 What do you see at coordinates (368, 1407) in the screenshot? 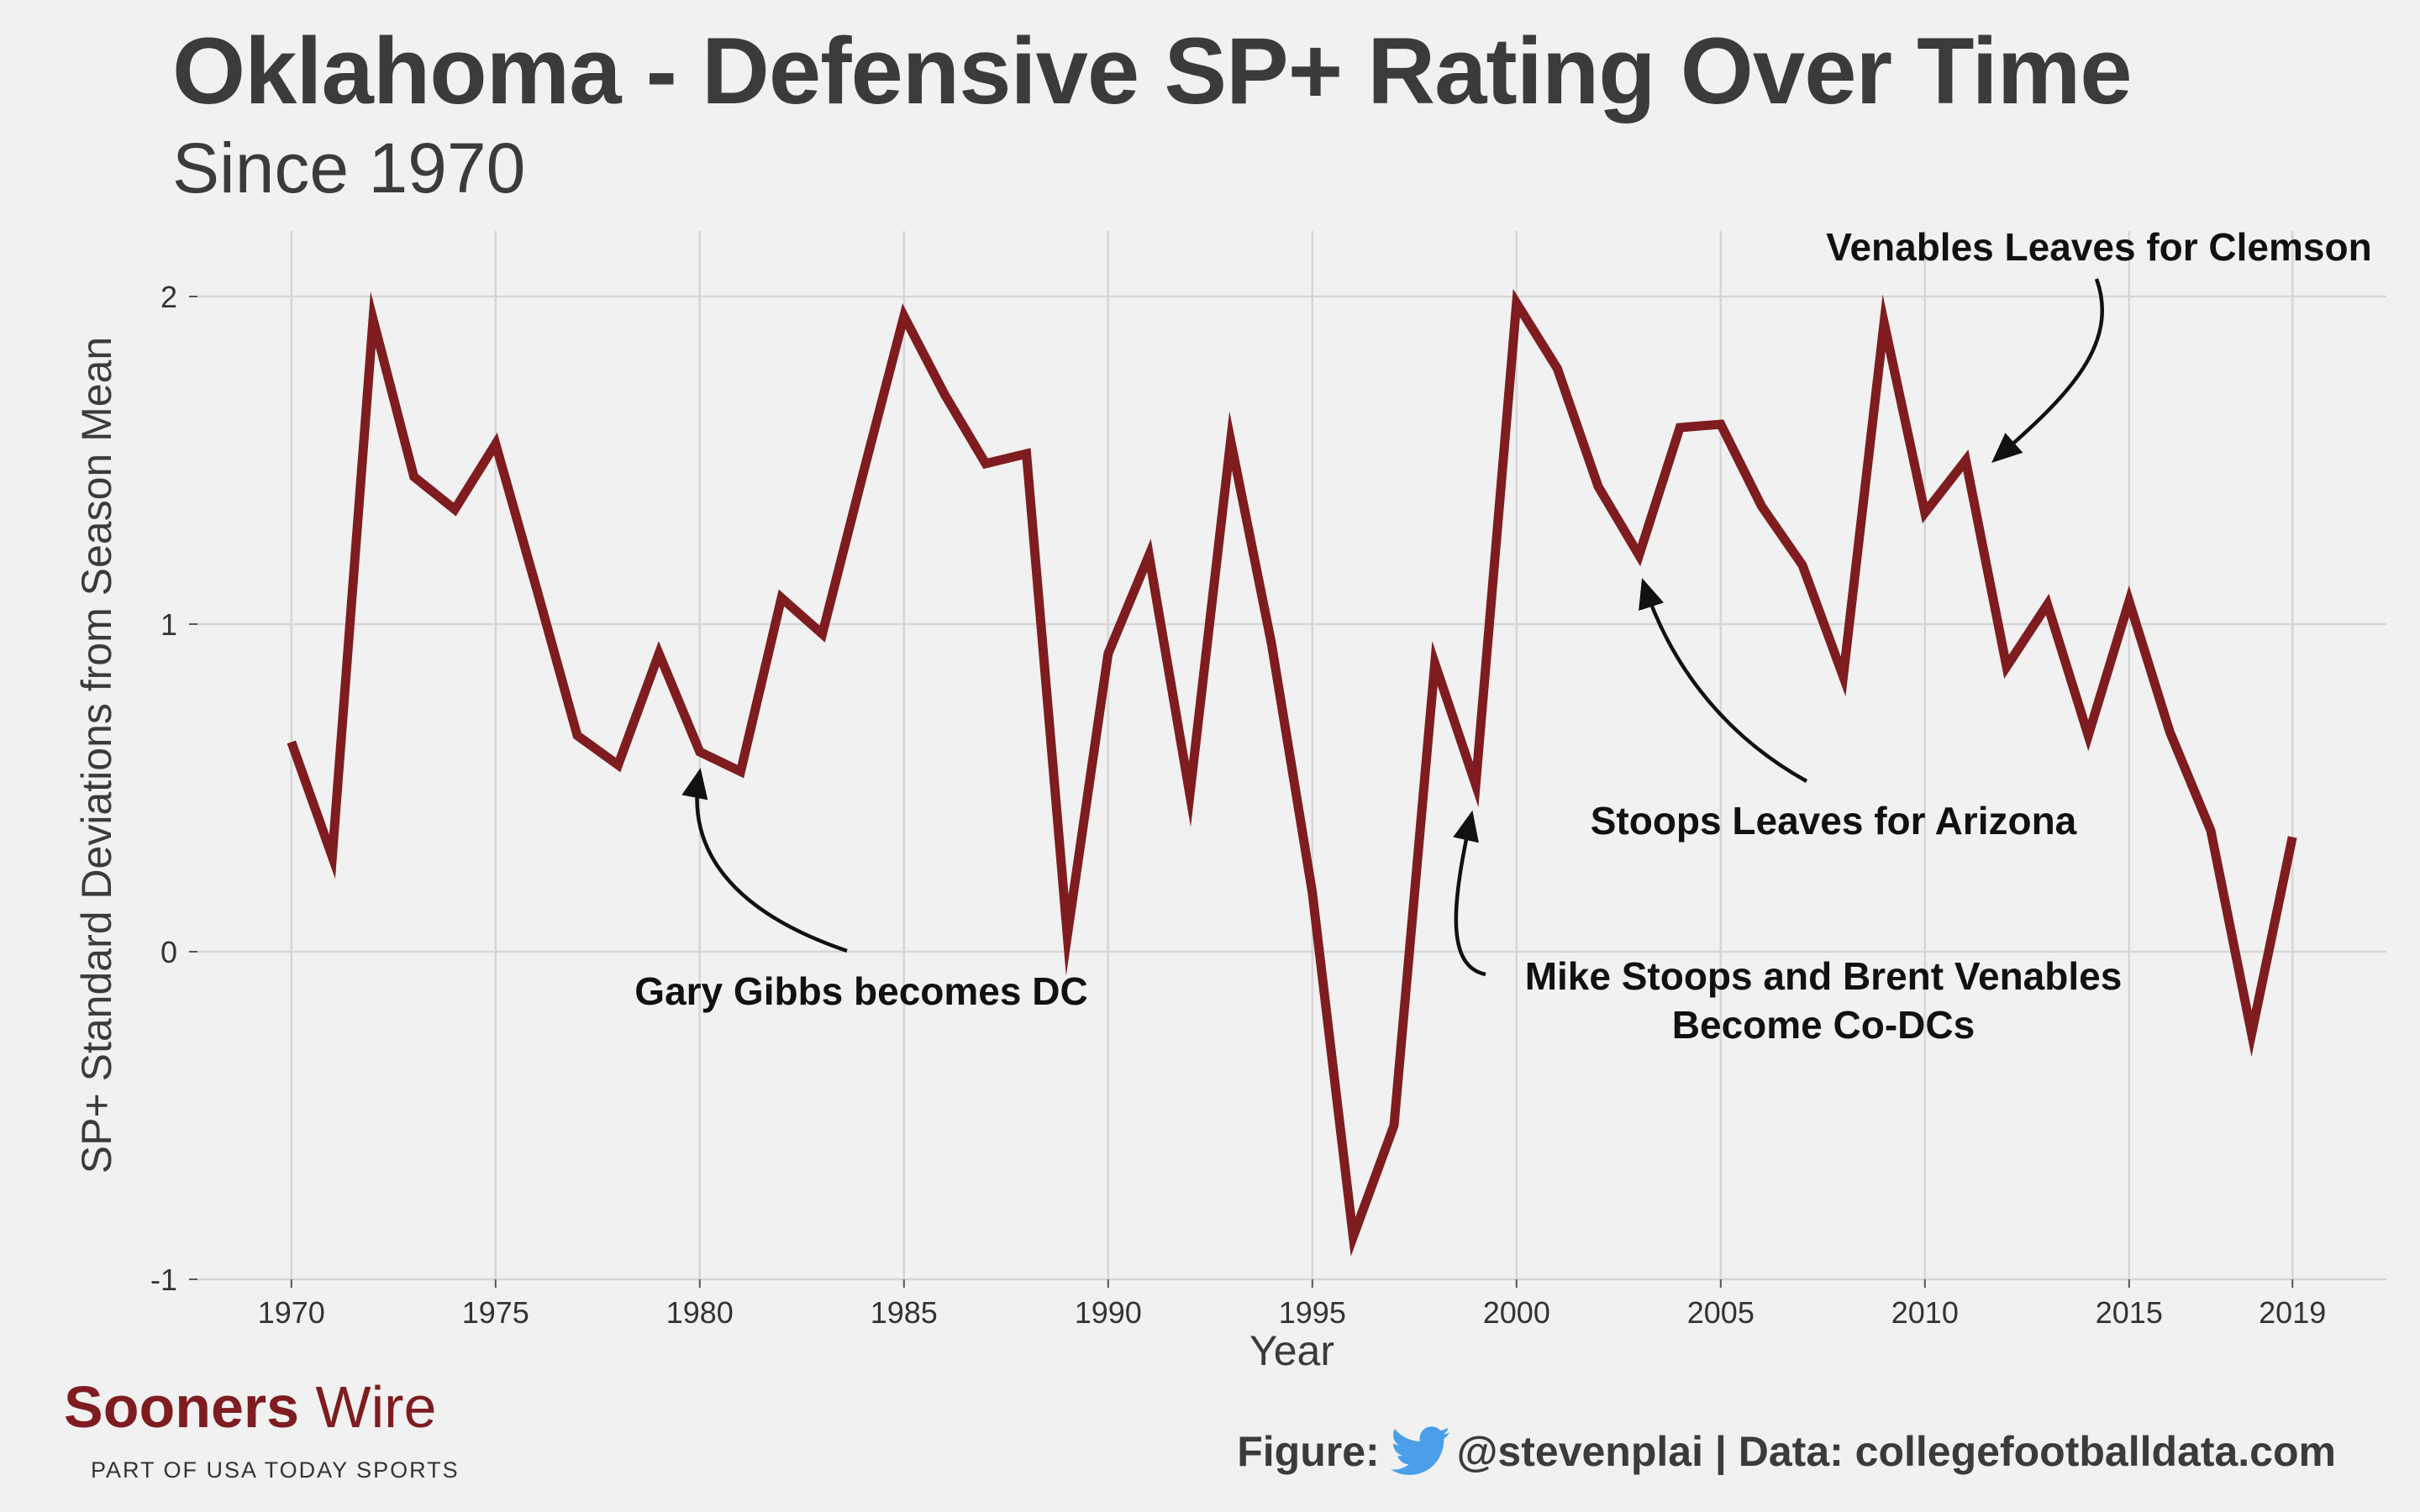
I see `brand-name-light: Wire` at bounding box center [368, 1407].